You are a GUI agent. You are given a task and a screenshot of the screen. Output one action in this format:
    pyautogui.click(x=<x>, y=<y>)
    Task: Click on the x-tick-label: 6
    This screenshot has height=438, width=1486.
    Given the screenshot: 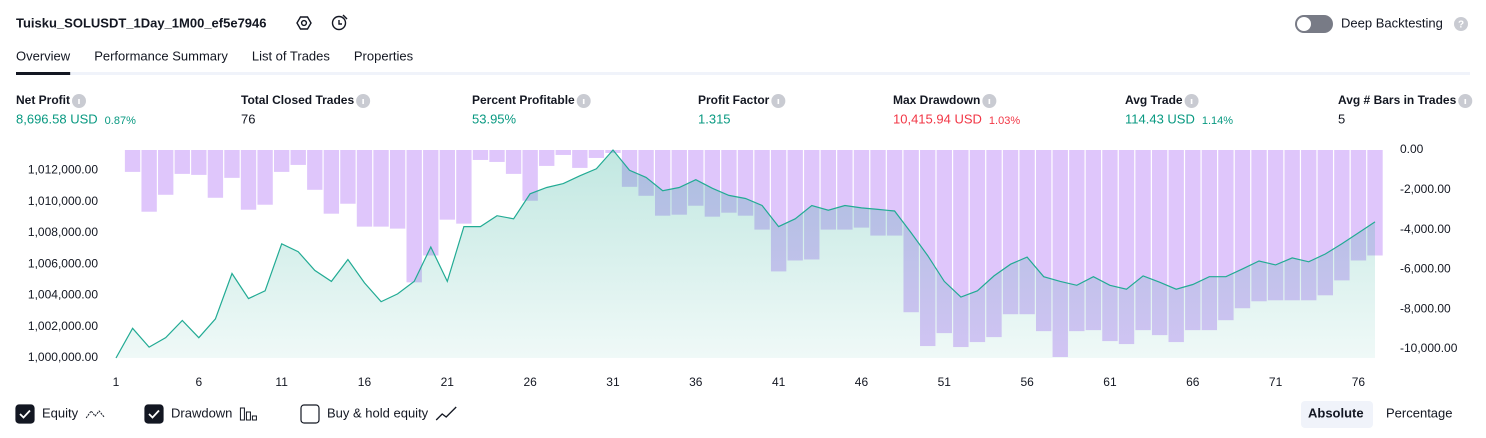 What is the action you would take?
    pyautogui.click(x=198, y=382)
    